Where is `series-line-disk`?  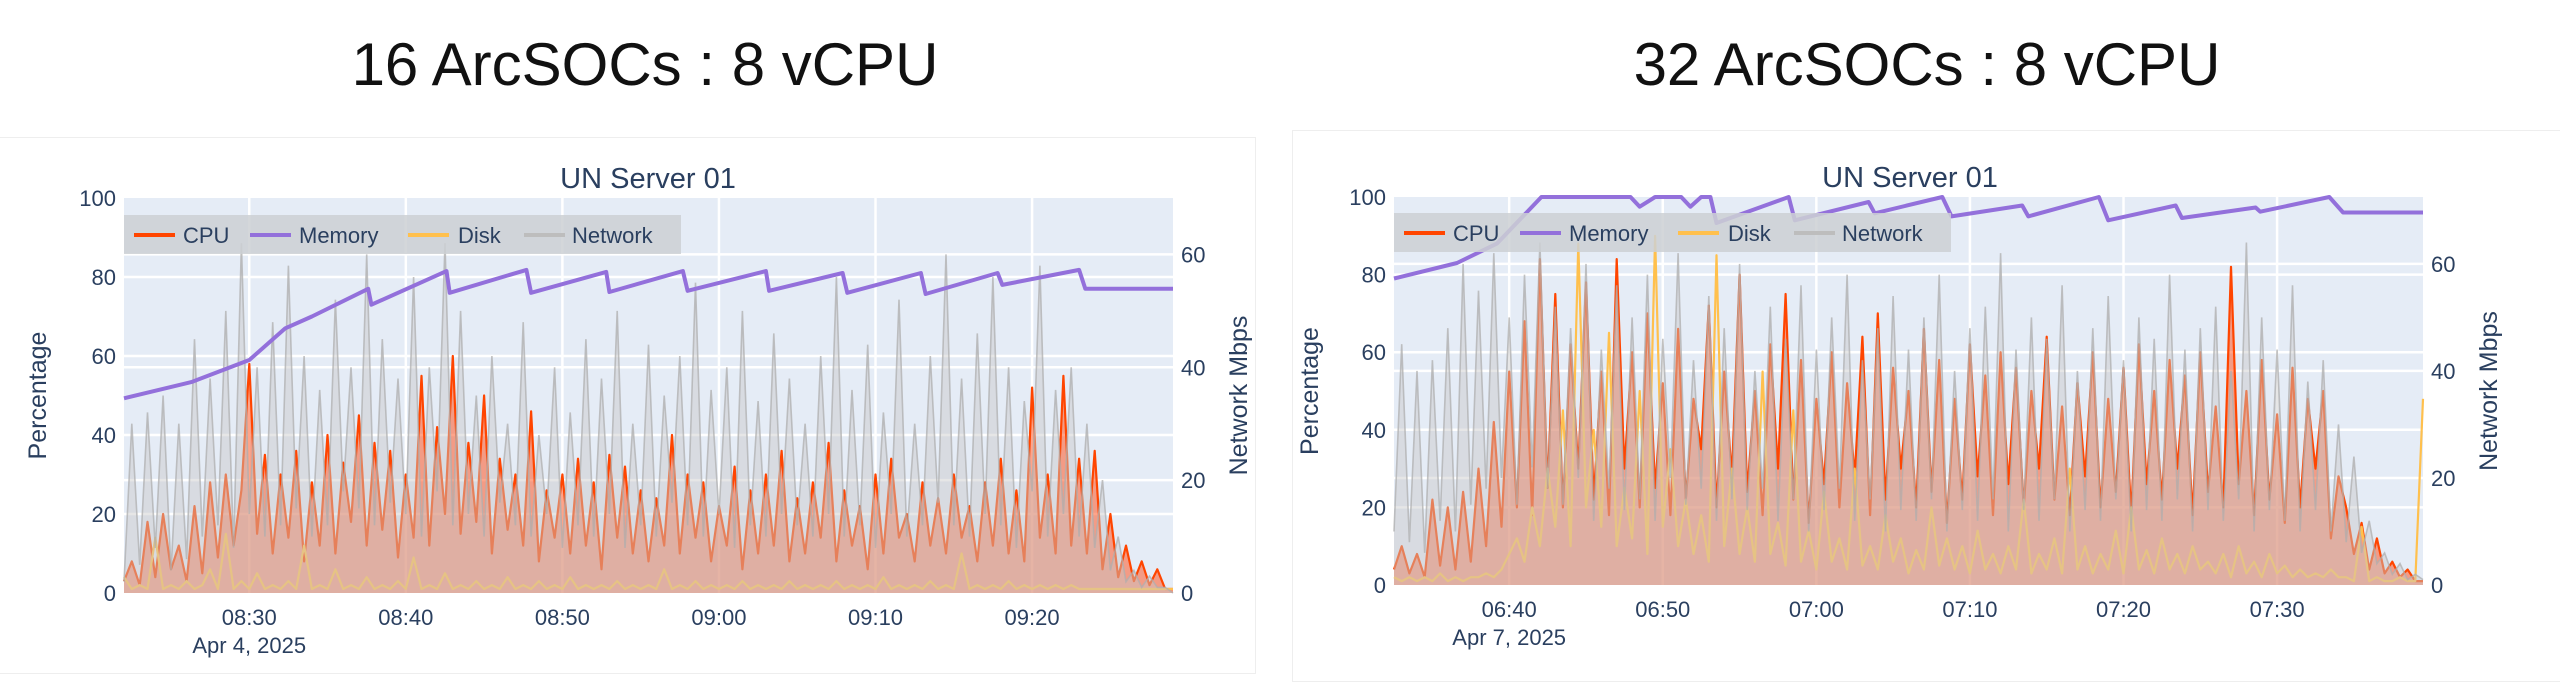
series-line-disk is located at coordinates (648, 561).